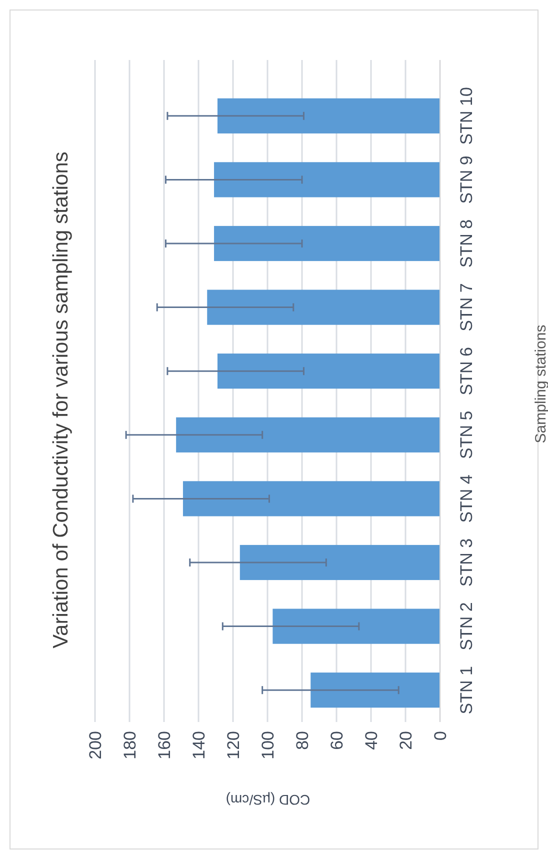  I want to click on x-tick-label: 80, so click(302, 740).